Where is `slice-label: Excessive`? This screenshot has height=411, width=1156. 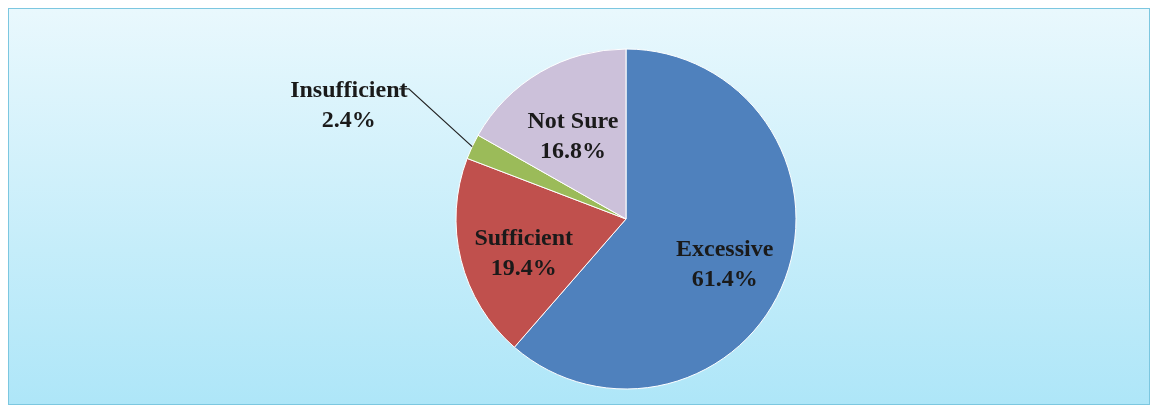 slice-label: Excessive is located at coordinates (725, 247).